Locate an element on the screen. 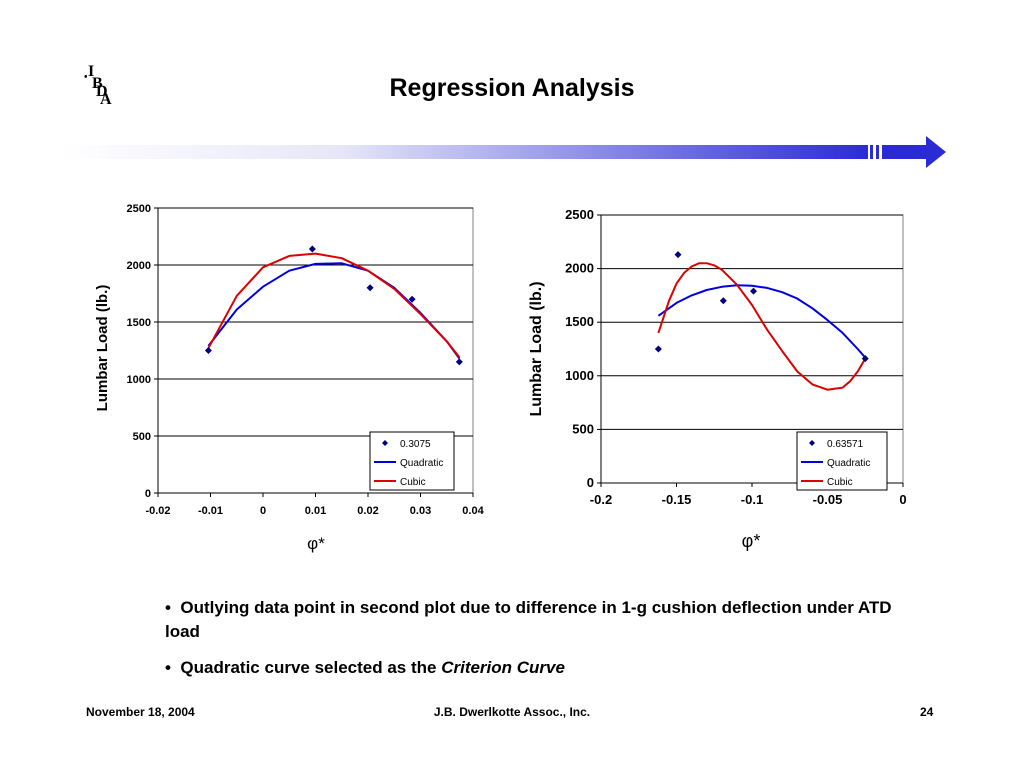 Image resolution: width=1024 pixels, height=768 pixels. logo: I • B D A is located at coordinates (104, 89).